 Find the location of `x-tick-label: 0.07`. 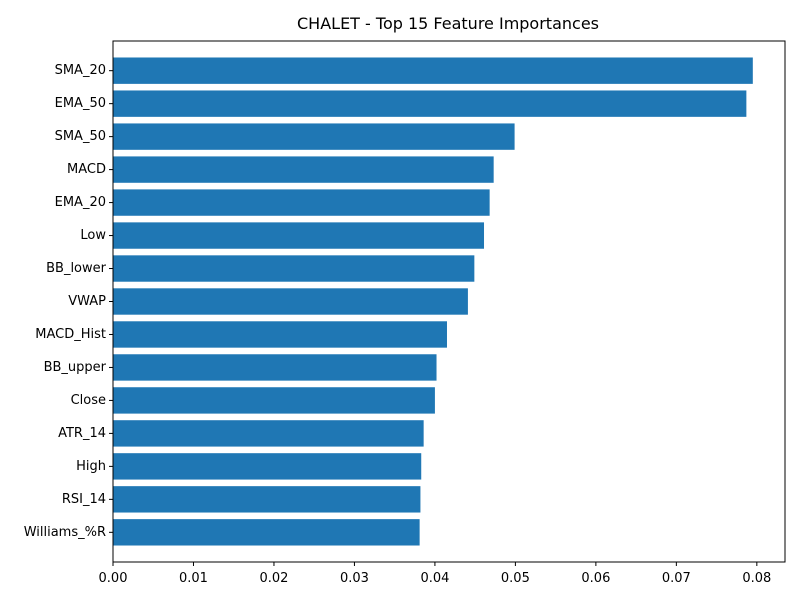

x-tick-label: 0.07 is located at coordinates (676, 578).